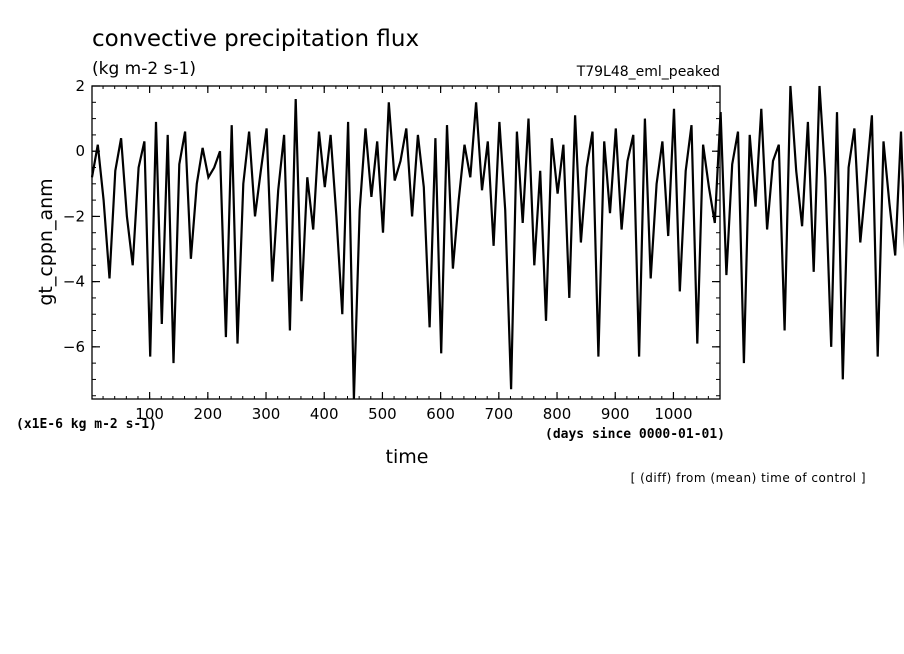  I want to click on units-label: (kg m-2 s-1), so click(144, 69).